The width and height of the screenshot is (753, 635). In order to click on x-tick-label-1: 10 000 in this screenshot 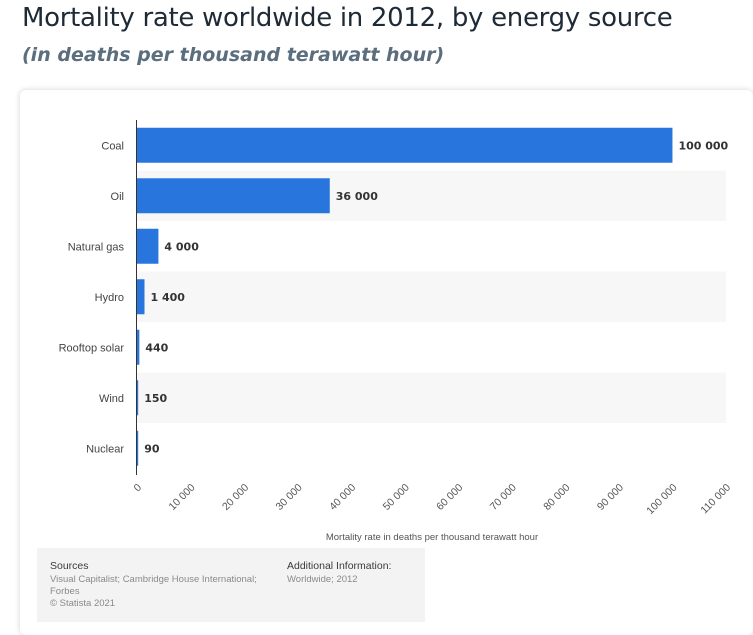, I will do `click(181, 497)`.